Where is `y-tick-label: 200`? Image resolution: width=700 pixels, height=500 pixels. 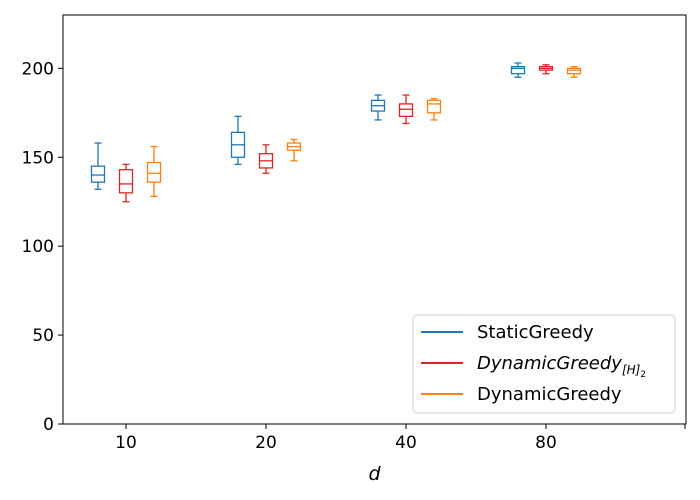 y-tick-label: 200 is located at coordinates (38, 69).